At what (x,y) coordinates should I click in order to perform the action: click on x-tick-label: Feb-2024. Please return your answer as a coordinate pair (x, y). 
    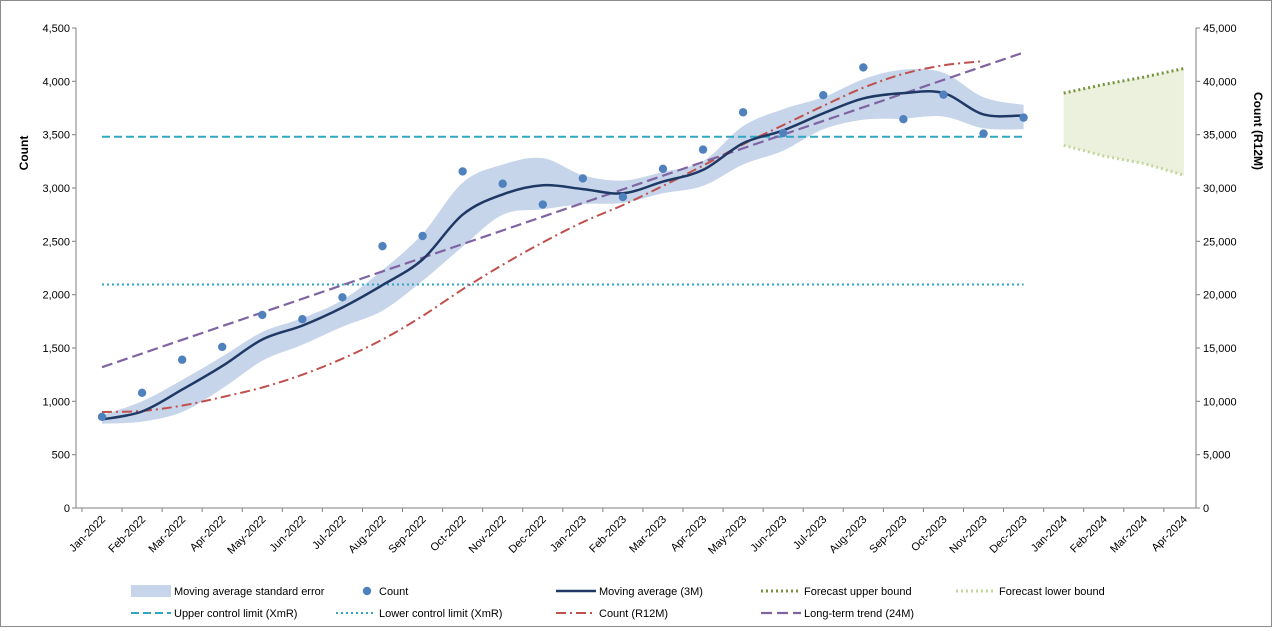
    Looking at the image, I should click on (1089, 535).